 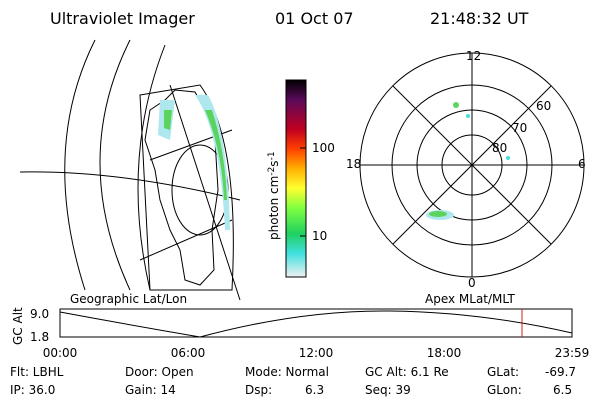 What do you see at coordinates (572, 353) in the screenshot?
I see `x-tick-label: 23:59` at bounding box center [572, 353].